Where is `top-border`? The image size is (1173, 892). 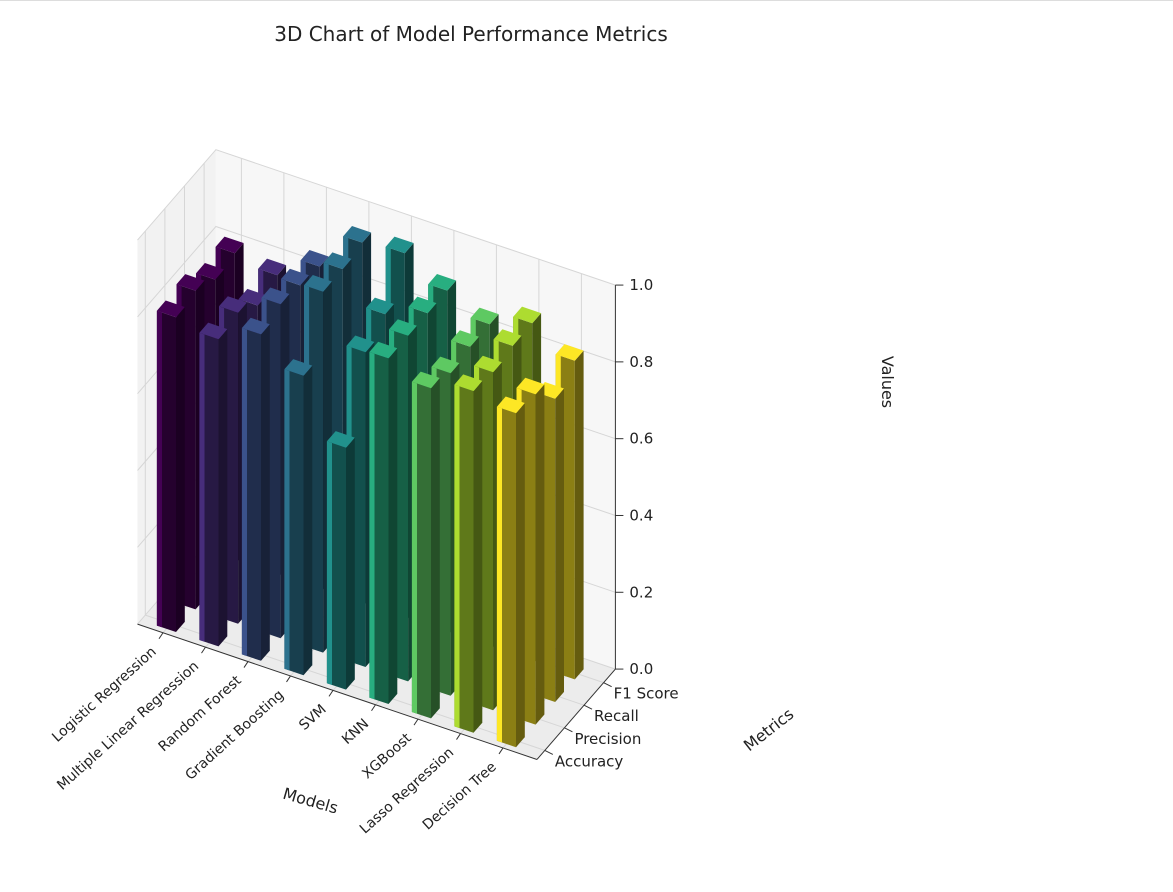
top-border is located at coordinates (586, 0).